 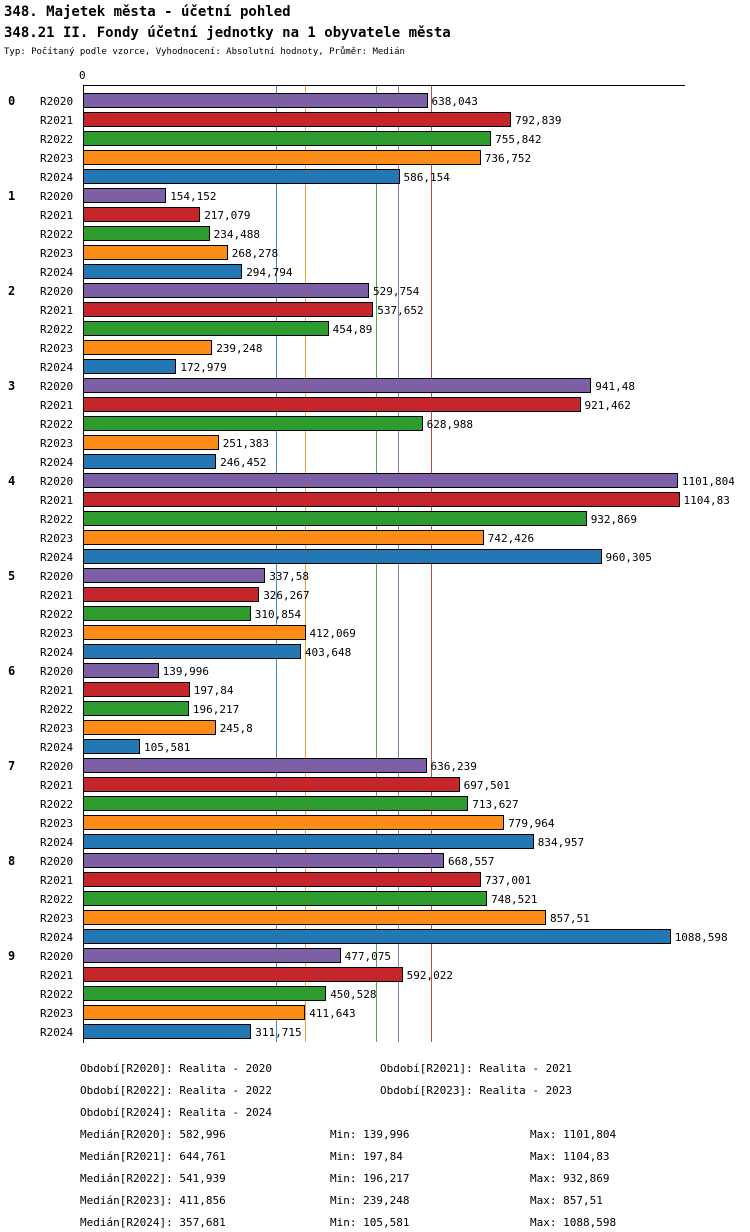 I want to click on bar-7-r2023, so click(x=294, y=822).